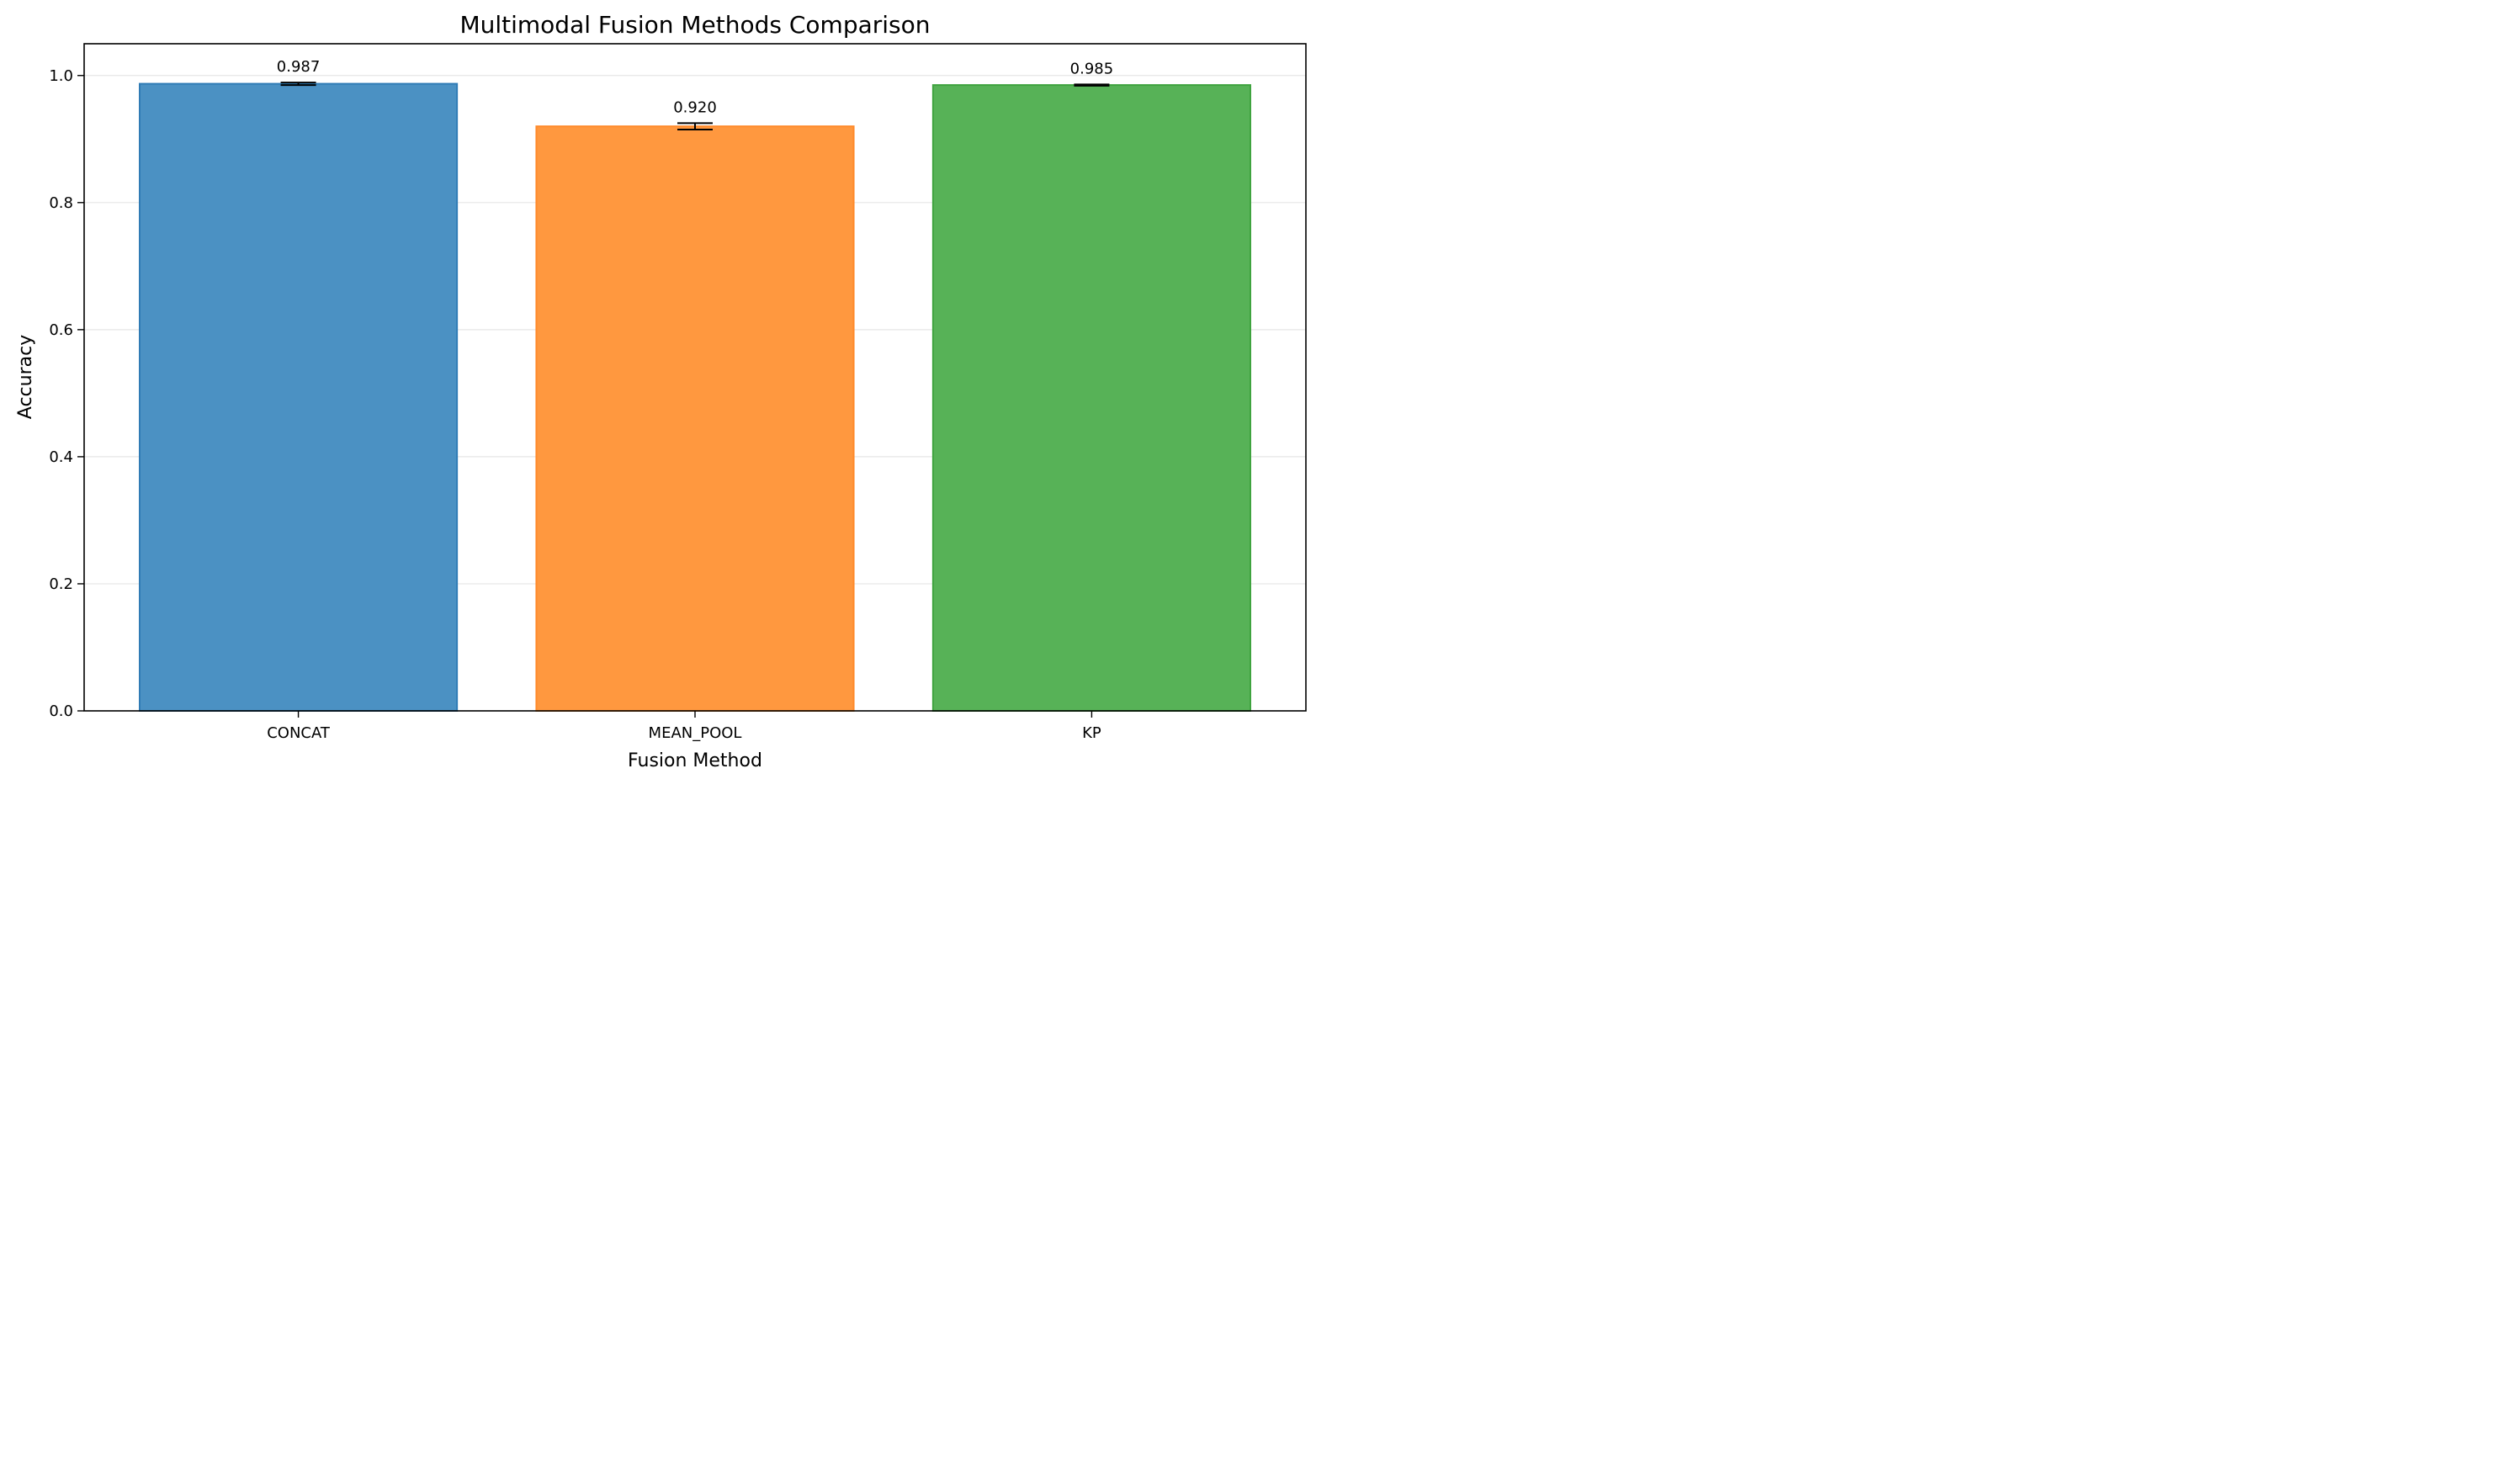  I want to click on y-tick-label: 0.4, so click(61, 457).